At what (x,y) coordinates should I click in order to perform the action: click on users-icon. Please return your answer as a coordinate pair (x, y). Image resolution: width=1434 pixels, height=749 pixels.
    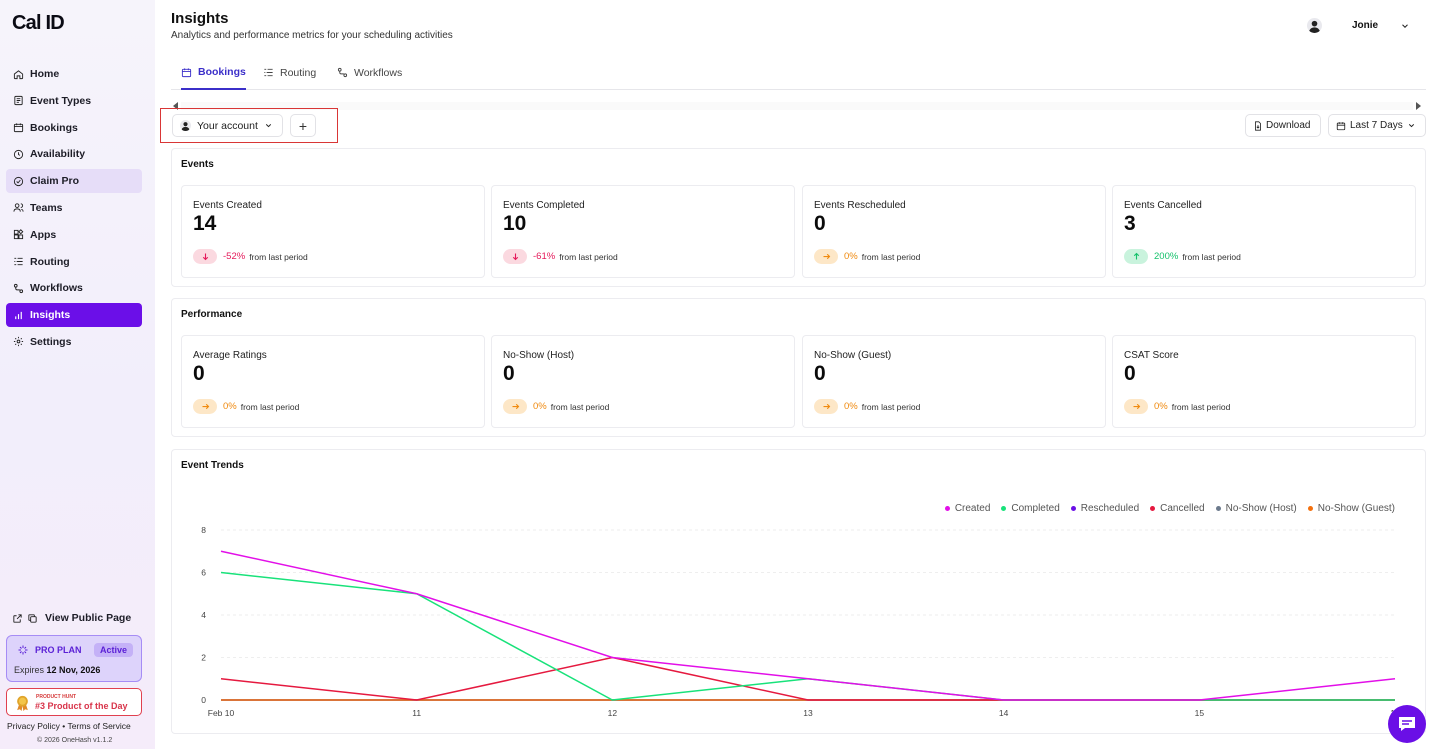
    Looking at the image, I should click on (18, 208).